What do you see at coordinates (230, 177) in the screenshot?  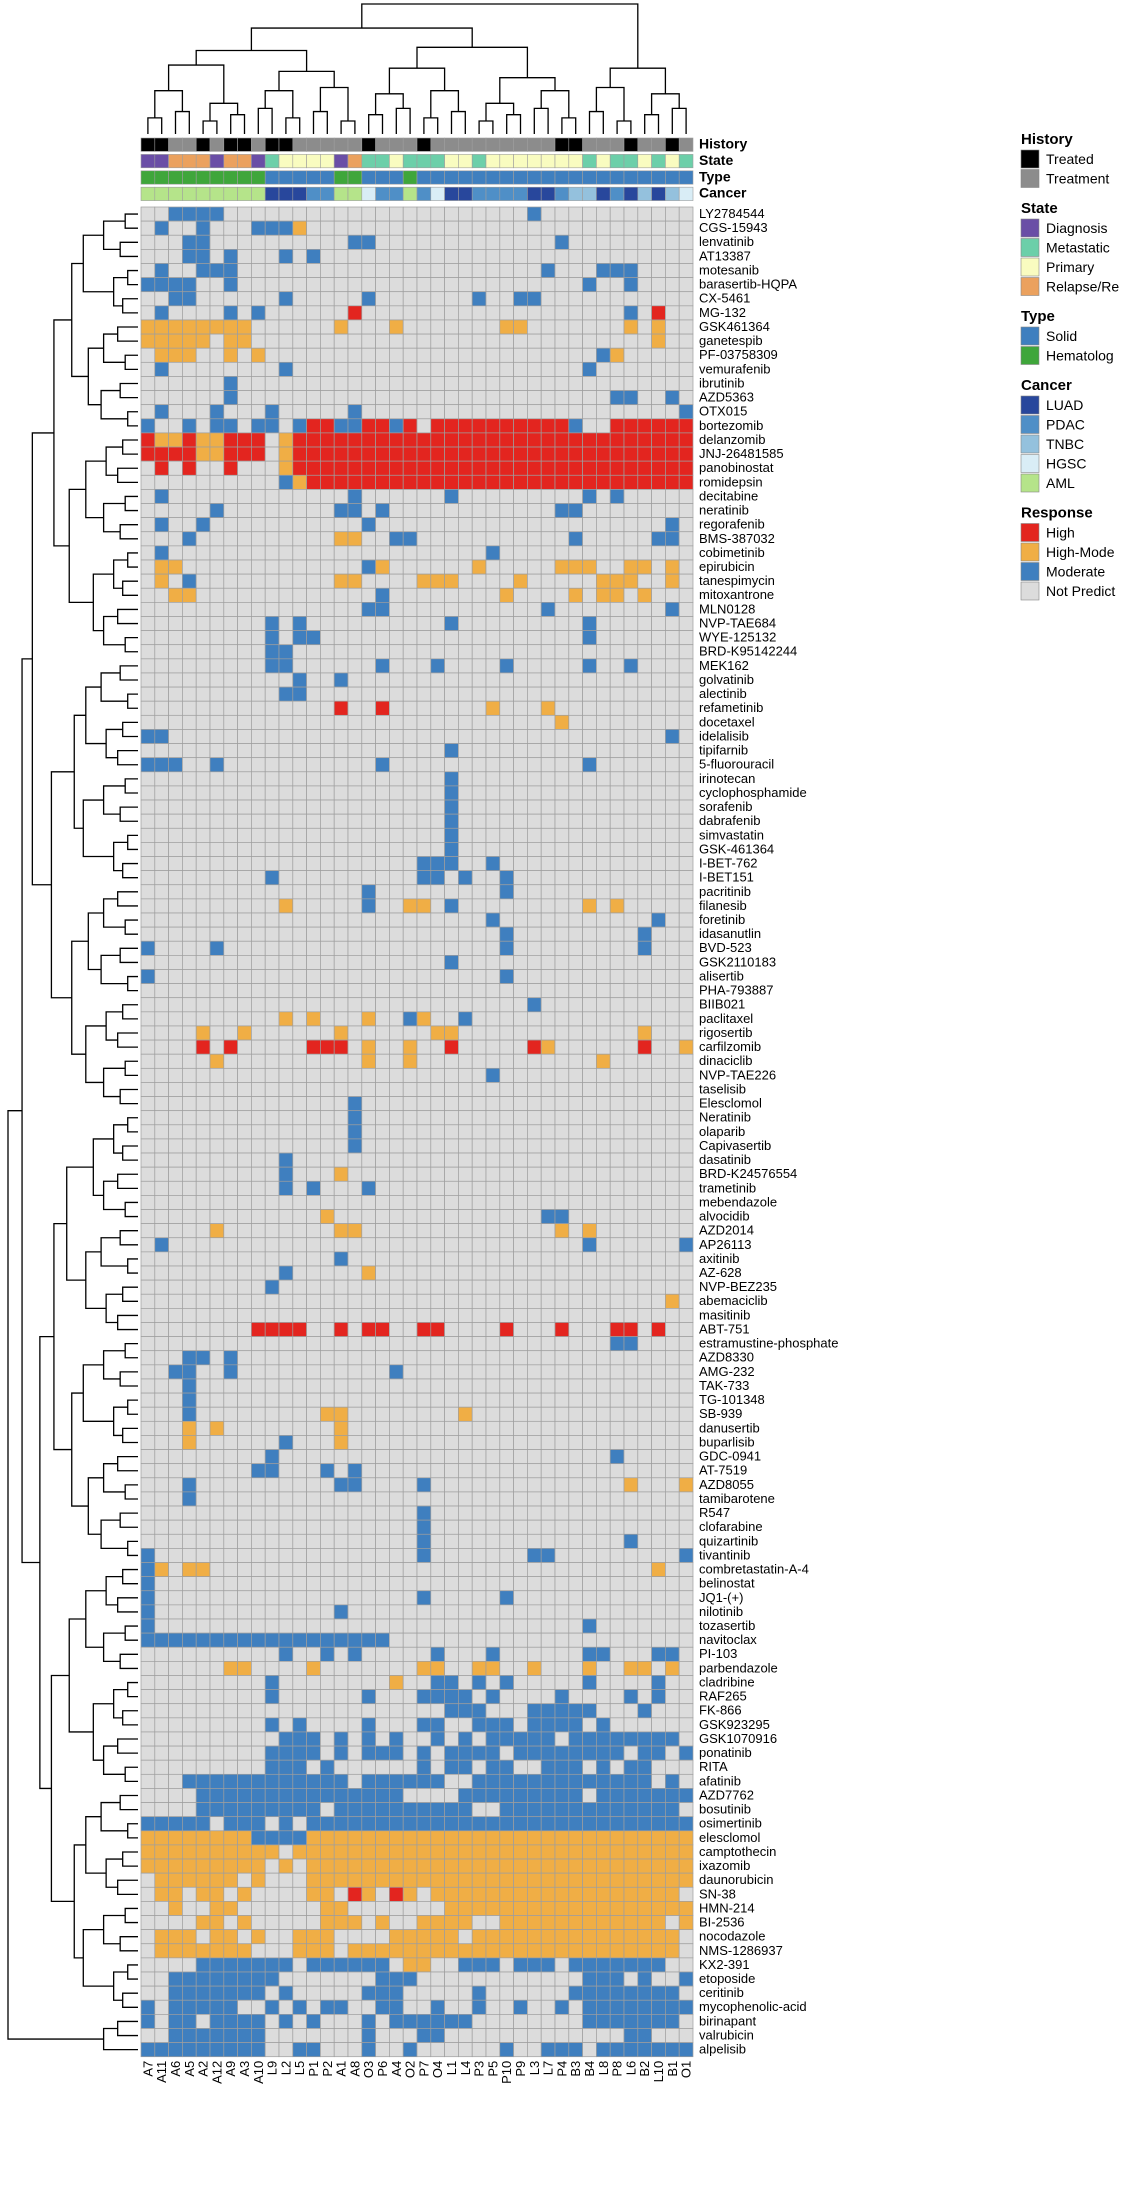 I see `annotation-cell-type-a9` at bounding box center [230, 177].